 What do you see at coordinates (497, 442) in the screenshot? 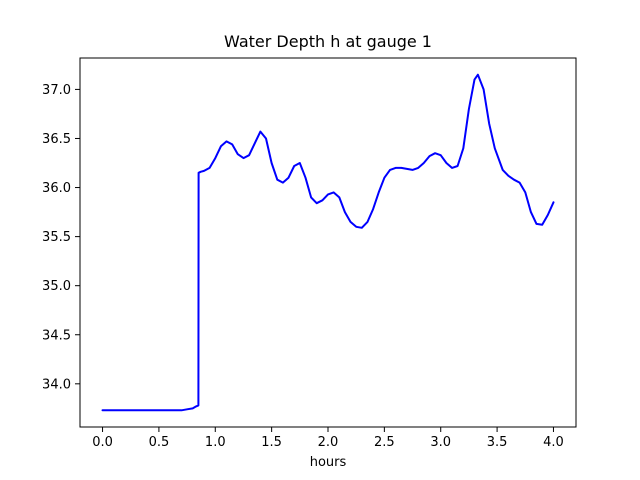
I see `x-tick-label: 3.5` at bounding box center [497, 442].